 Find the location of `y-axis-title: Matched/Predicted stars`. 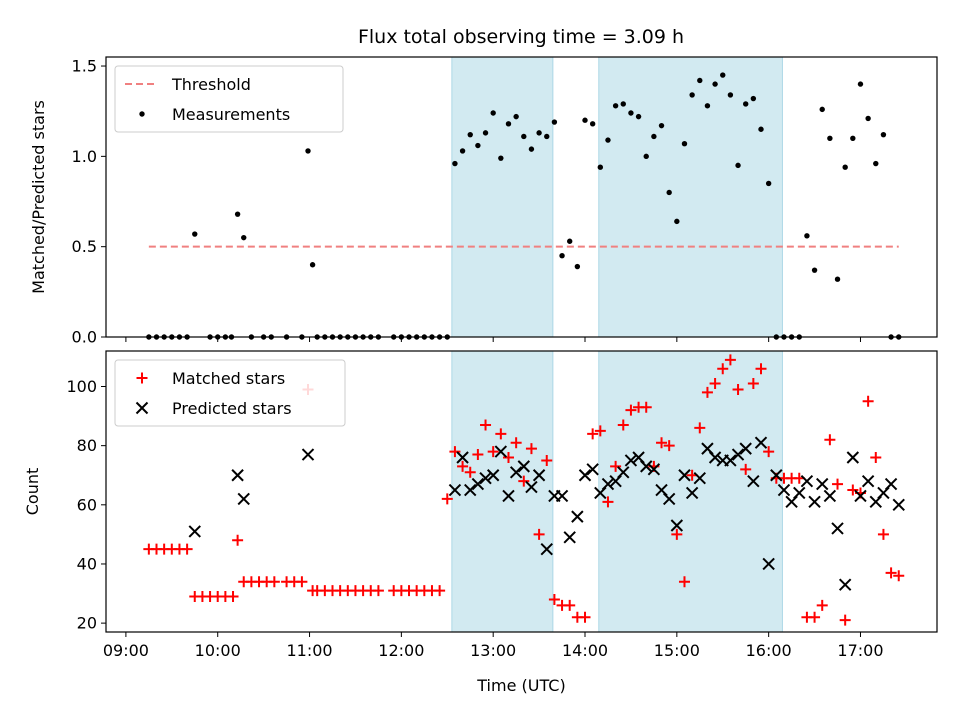

y-axis-title: Matched/Predicted stars is located at coordinates (38, 197).